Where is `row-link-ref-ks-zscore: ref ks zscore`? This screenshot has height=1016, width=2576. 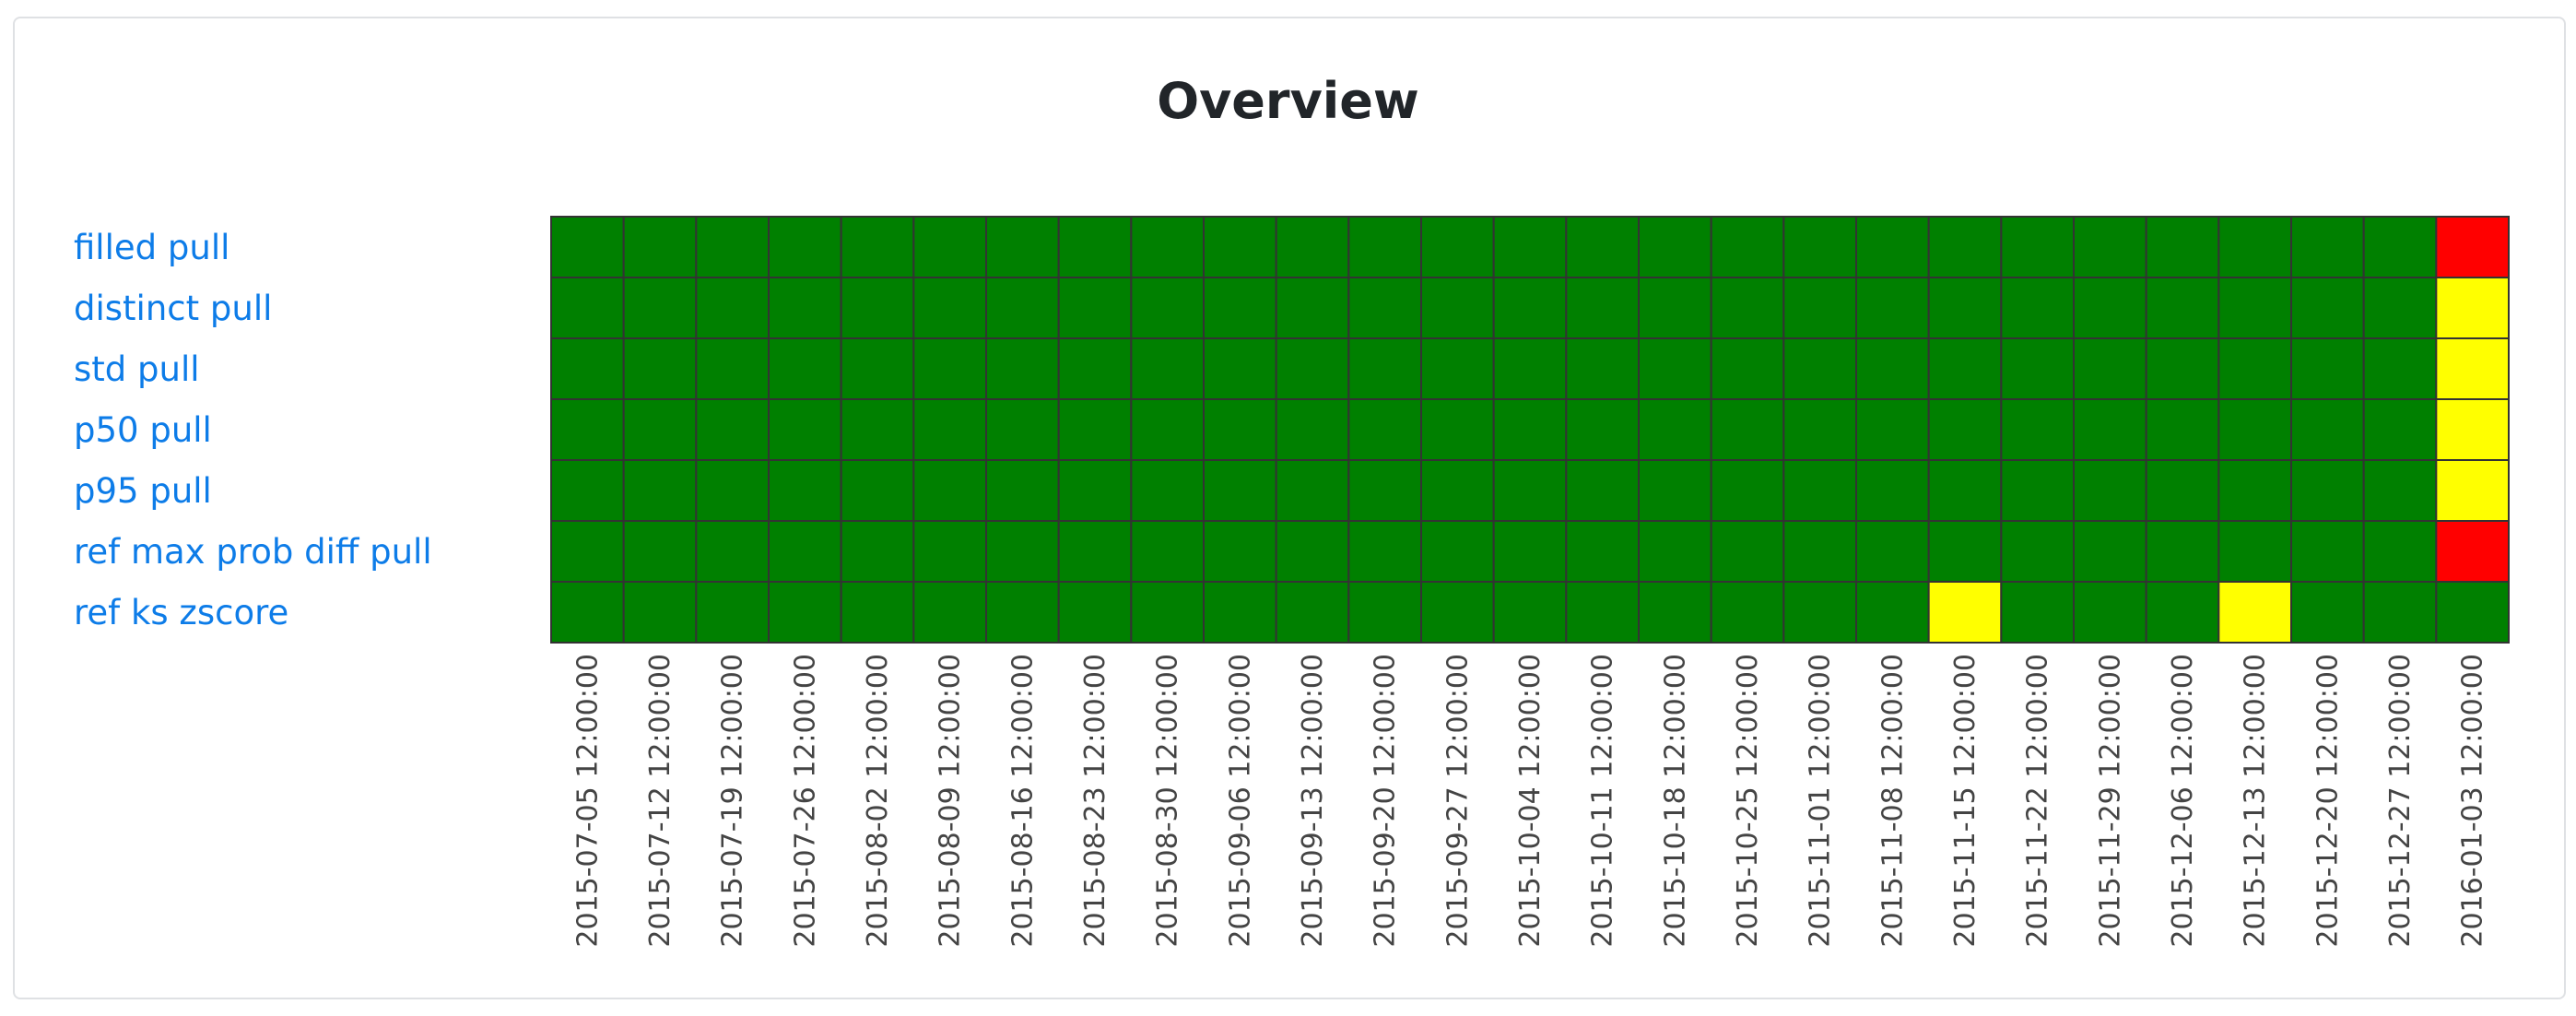
row-link-ref-ks-zscore: ref ks zscore is located at coordinates (181, 613).